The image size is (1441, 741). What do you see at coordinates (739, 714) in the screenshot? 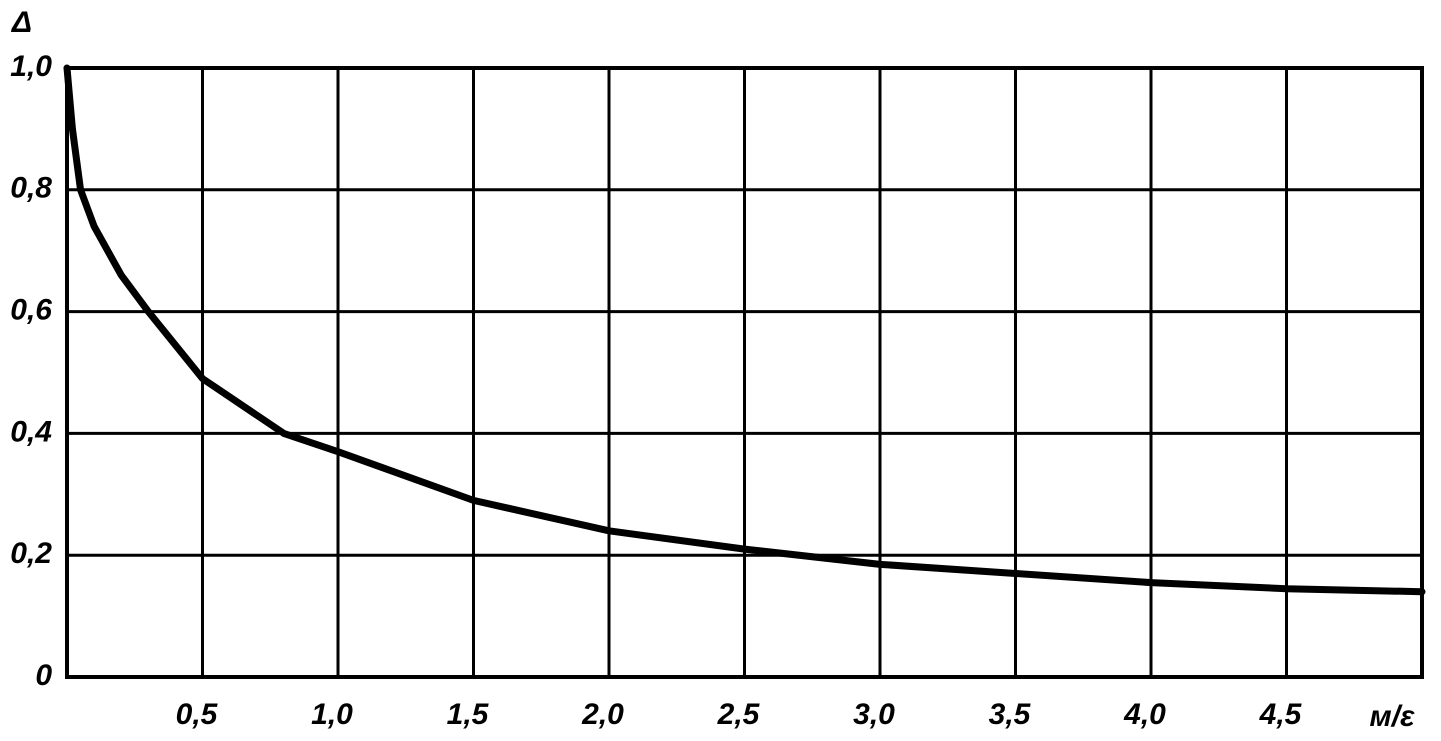
I see `x-tick-label: 2,5` at bounding box center [739, 714].